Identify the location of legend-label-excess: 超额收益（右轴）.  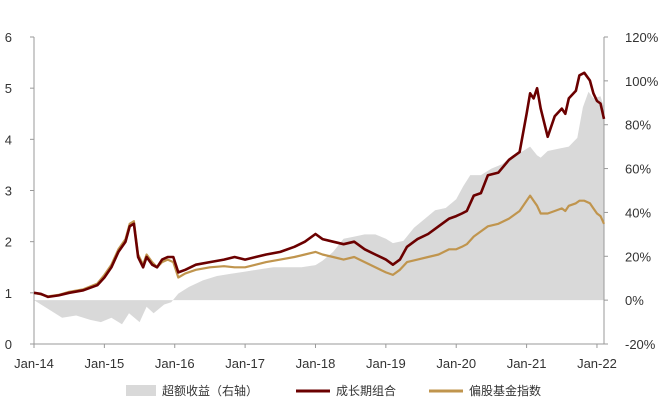
(210, 390).